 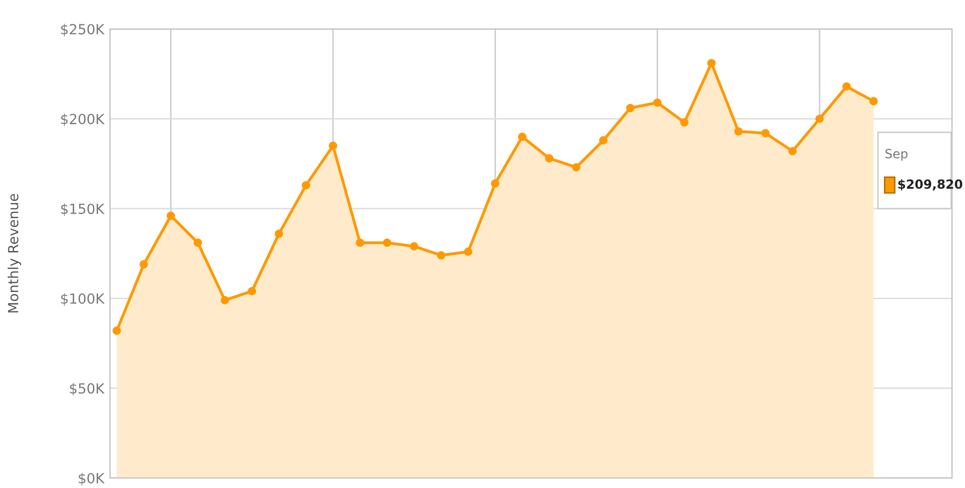 I want to click on text: $209,820, so click(x=930, y=185).